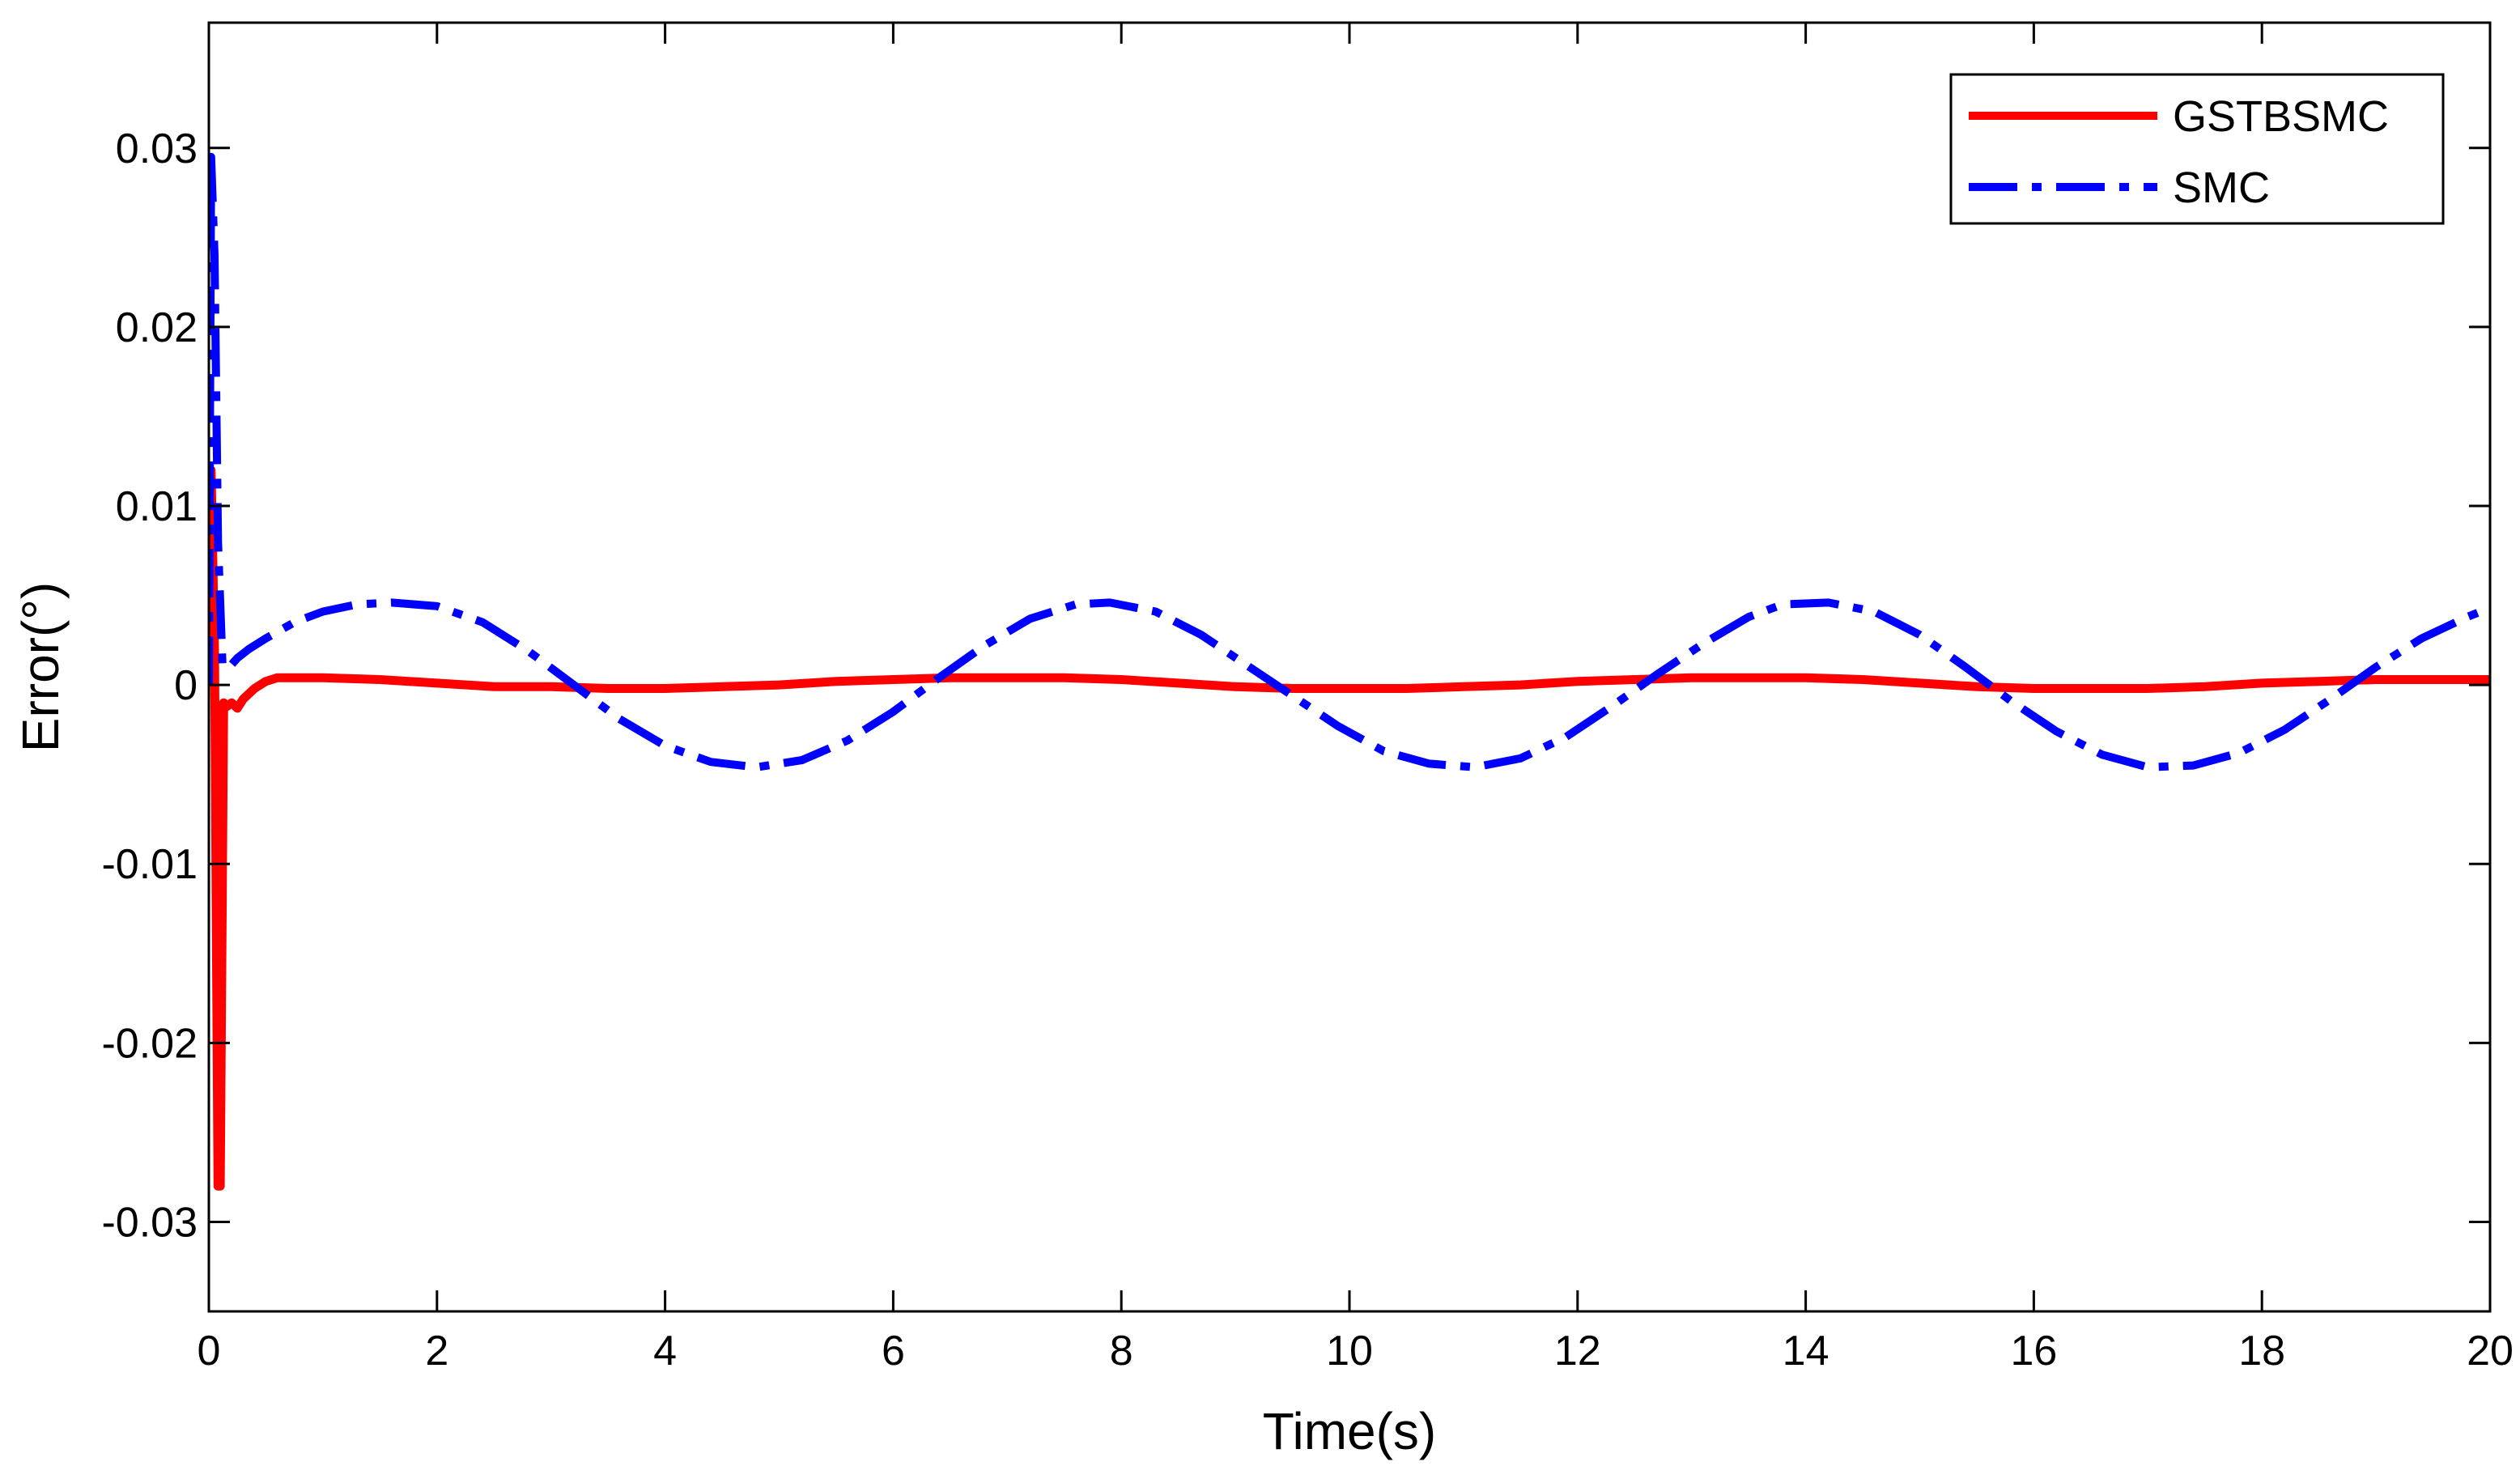 This screenshot has width=2520, height=1466. Describe the element at coordinates (149, 865) in the screenshot. I see `y-tick-label: -0.01` at that location.